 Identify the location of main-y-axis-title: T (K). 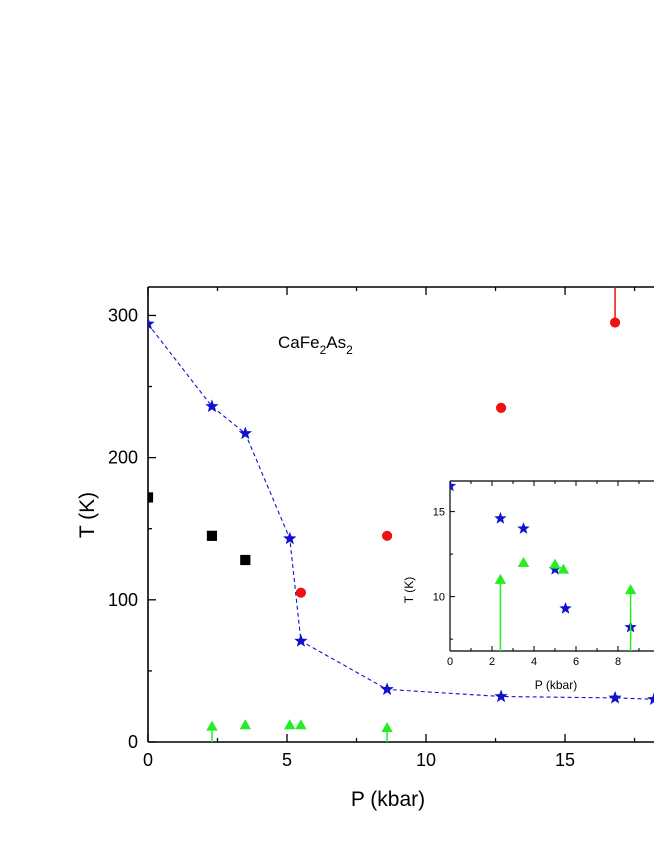
(87, 515).